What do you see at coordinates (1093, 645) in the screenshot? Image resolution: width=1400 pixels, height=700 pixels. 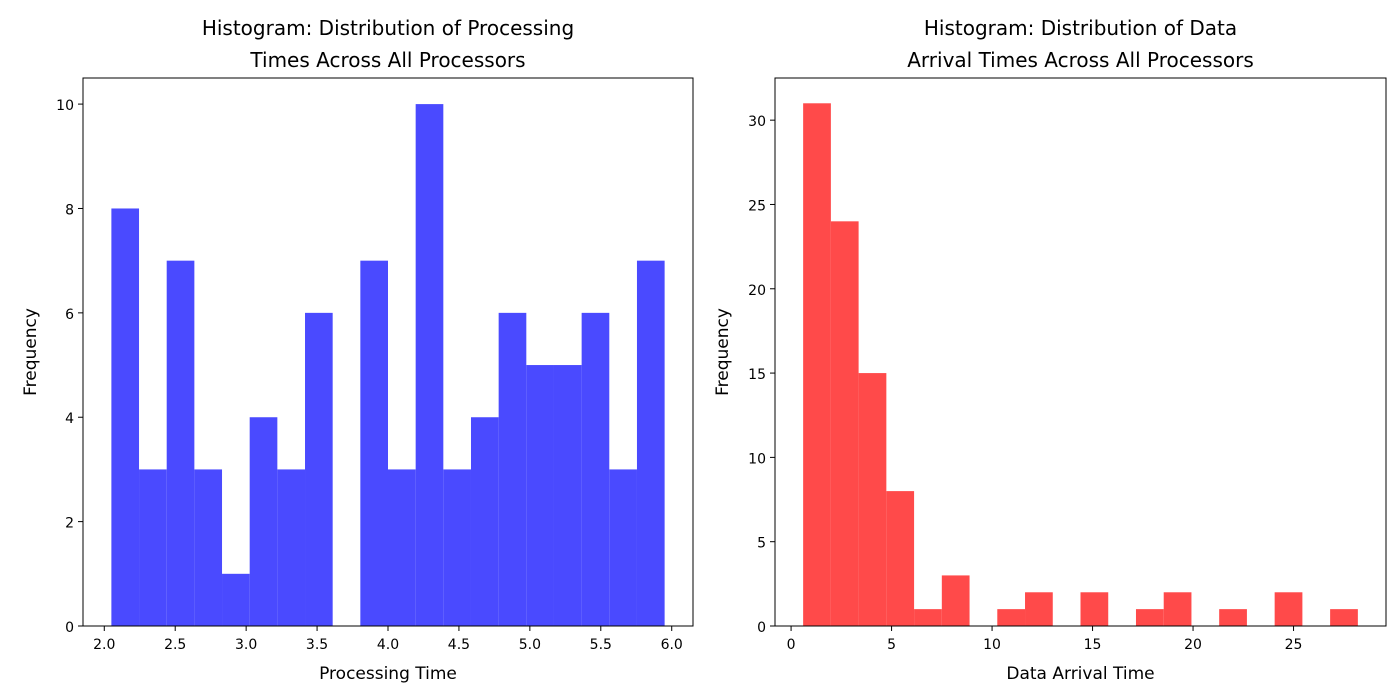 I see `right-xtick-label: 15` at bounding box center [1093, 645].